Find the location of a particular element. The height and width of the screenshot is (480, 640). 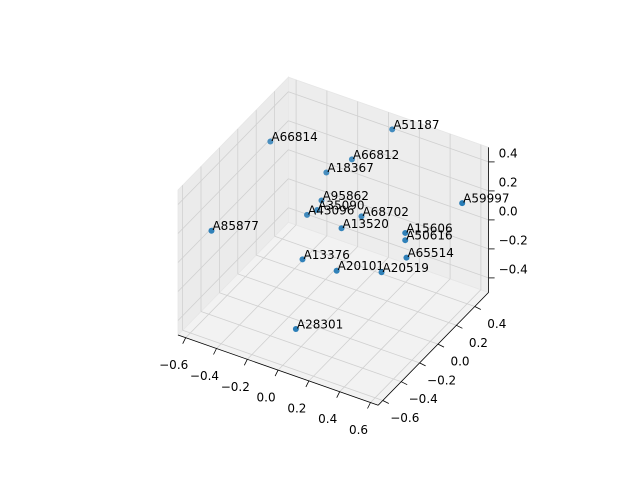

point-label: A59997 is located at coordinates (486, 199).